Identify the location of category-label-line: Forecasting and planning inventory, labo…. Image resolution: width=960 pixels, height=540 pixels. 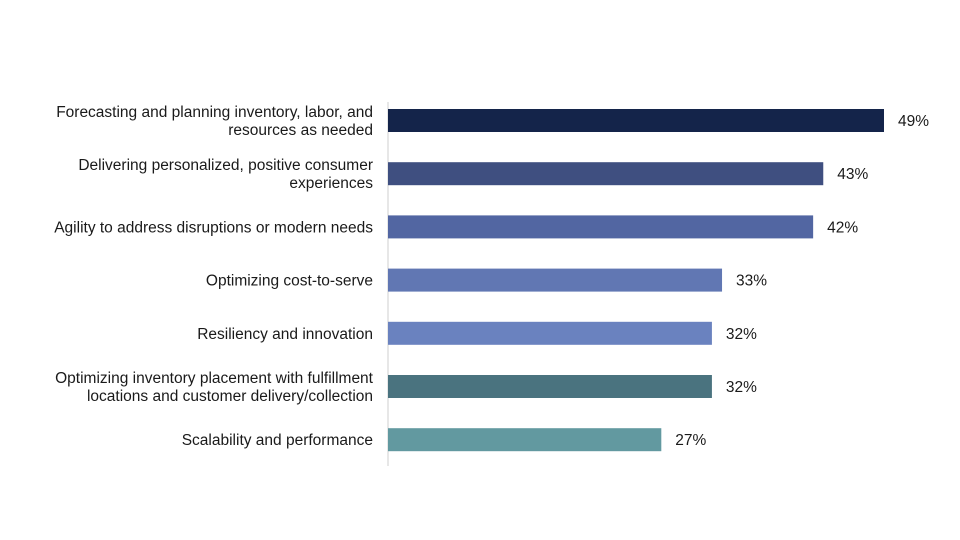
(214, 112).